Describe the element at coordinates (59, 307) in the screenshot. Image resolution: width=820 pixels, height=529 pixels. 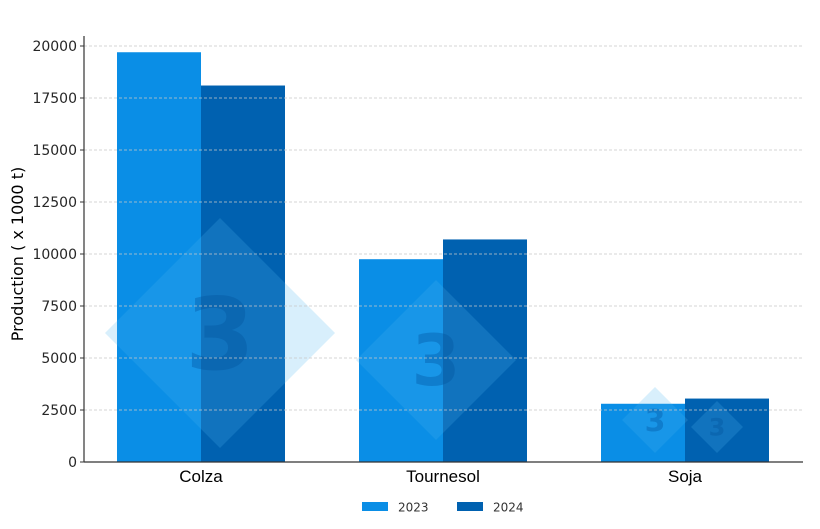
I see `y-tick-label: 7500` at that location.